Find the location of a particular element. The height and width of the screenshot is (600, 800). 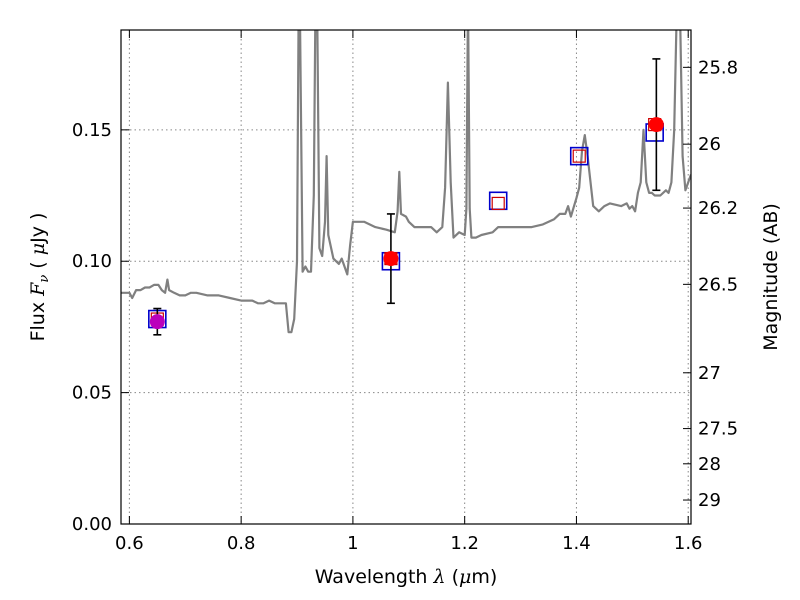

right-axis-label: Magnitude (AB) is located at coordinates (771, 277).